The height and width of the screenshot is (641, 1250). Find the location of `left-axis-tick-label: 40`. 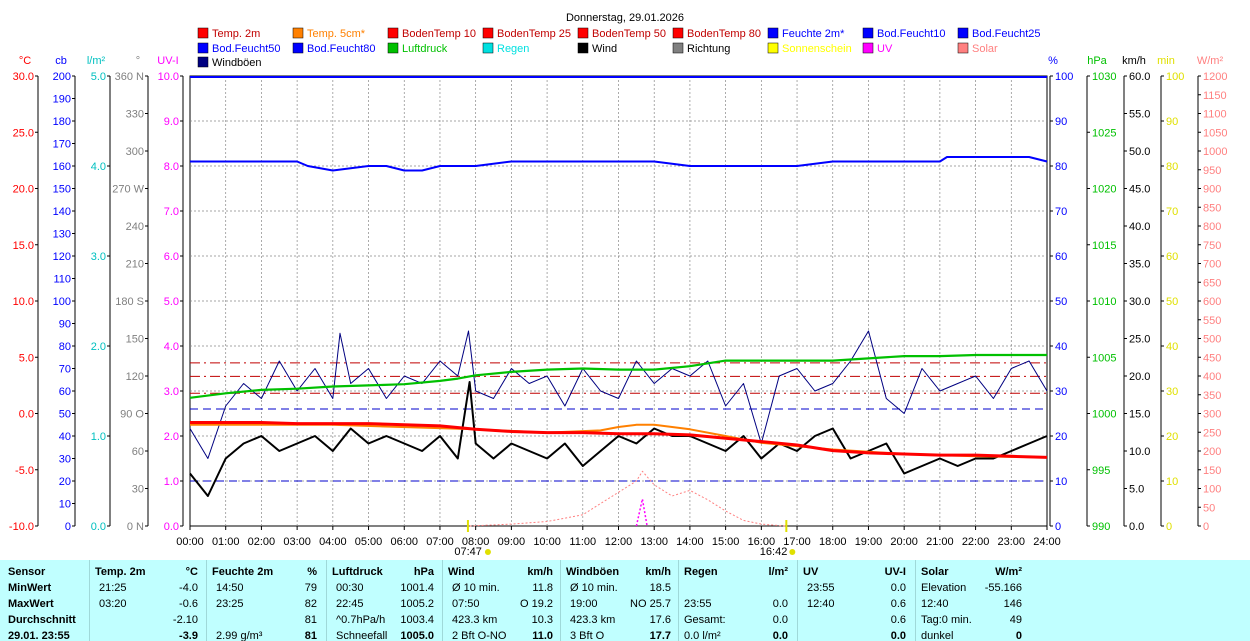

left-axis-tick-label: 40 is located at coordinates (65, 437).